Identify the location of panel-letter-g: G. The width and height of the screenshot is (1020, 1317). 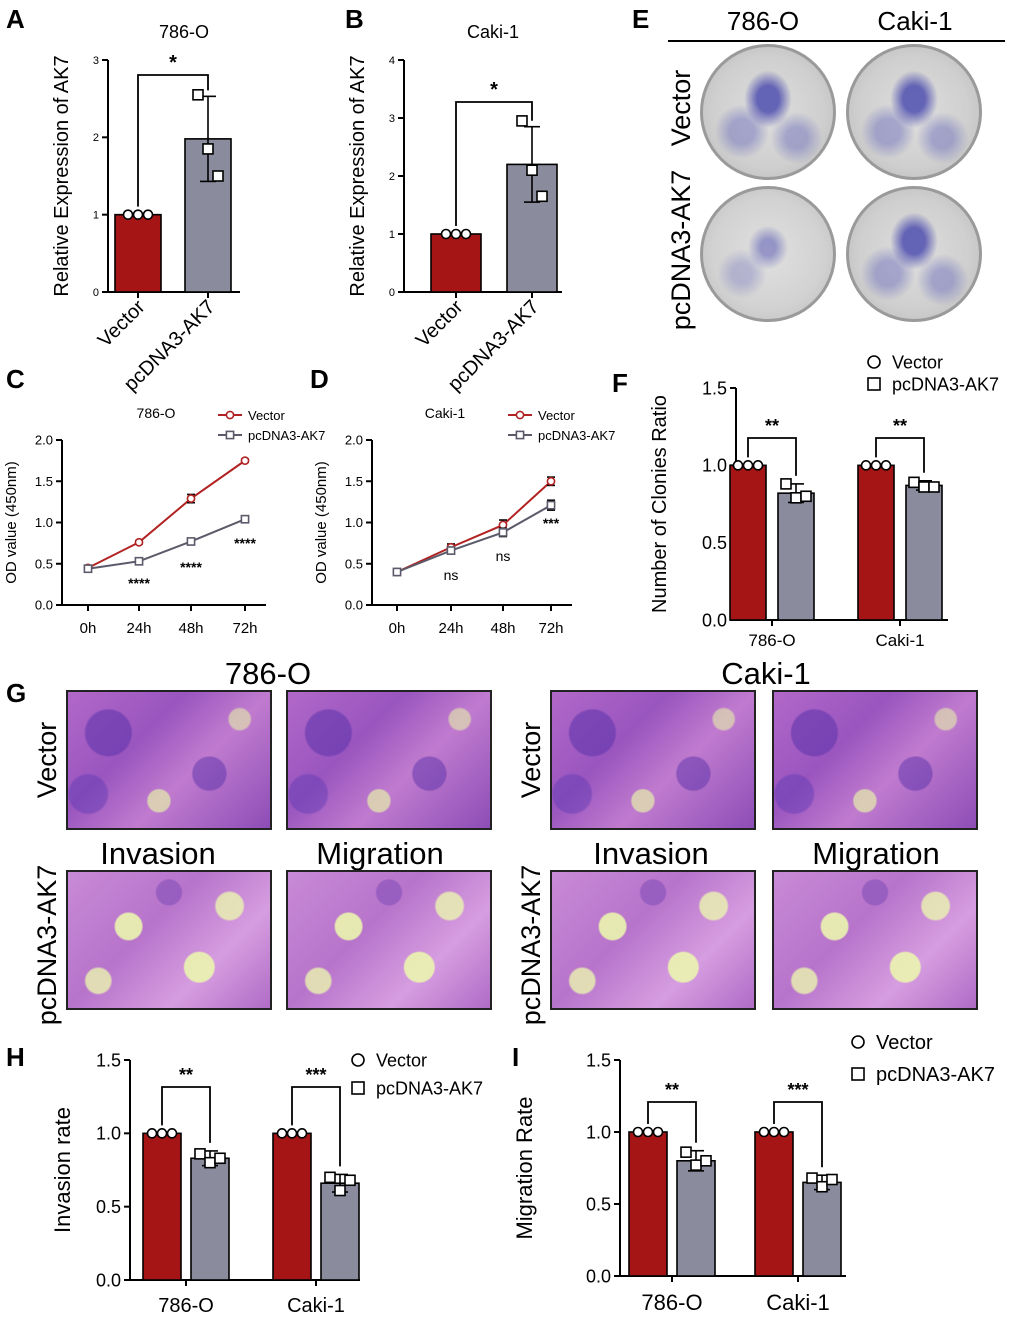
(16, 693).